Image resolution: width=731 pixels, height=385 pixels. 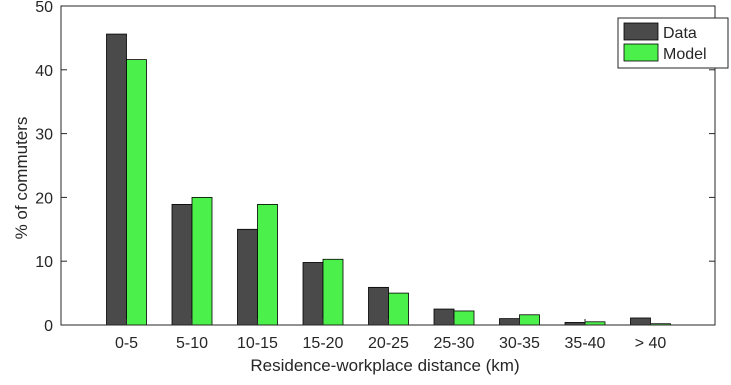 I want to click on x-axis-label: Residence-workplace distance (km), so click(x=384, y=365).